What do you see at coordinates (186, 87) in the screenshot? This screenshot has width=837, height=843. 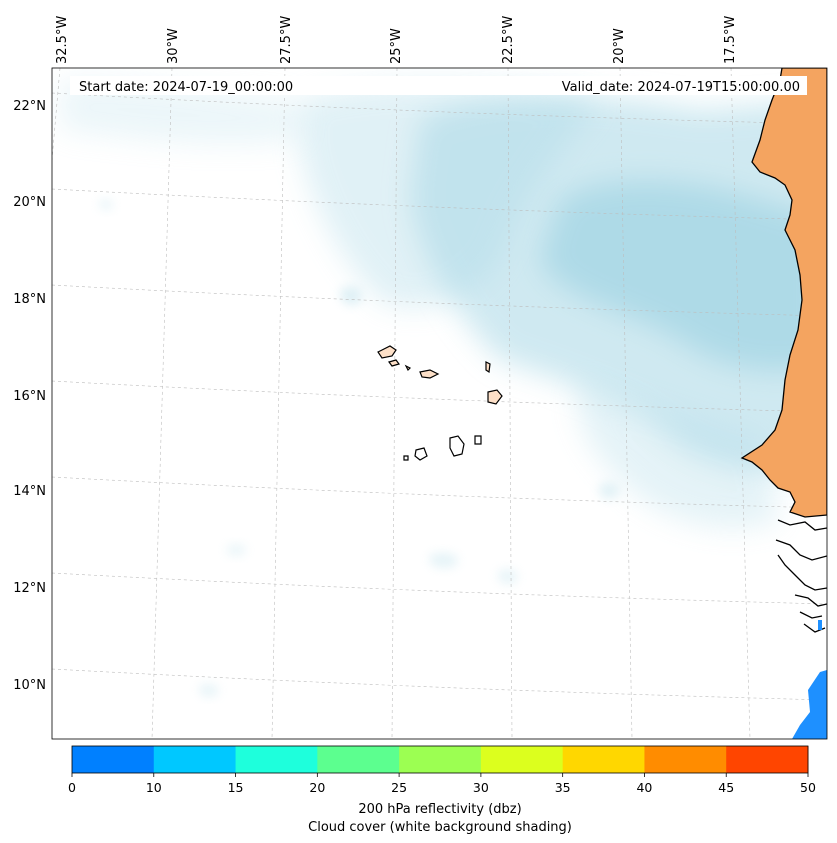 I see `start-date-label: Start date: 2024-07-19_00:00:00` at bounding box center [186, 87].